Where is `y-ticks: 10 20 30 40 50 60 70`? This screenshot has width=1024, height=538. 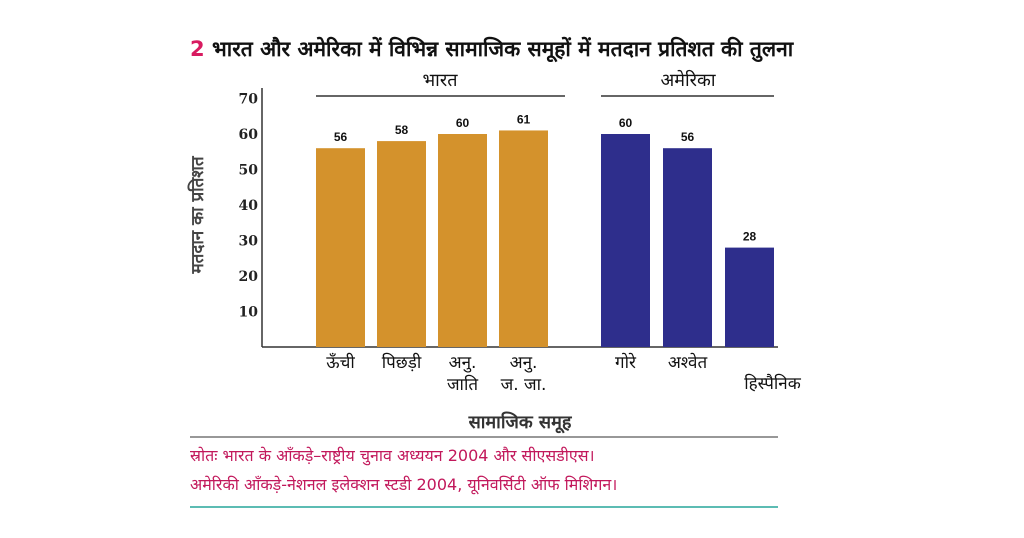
y-ticks: 10 20 30 40 50 60 70 is located at coordinates (249, 206).